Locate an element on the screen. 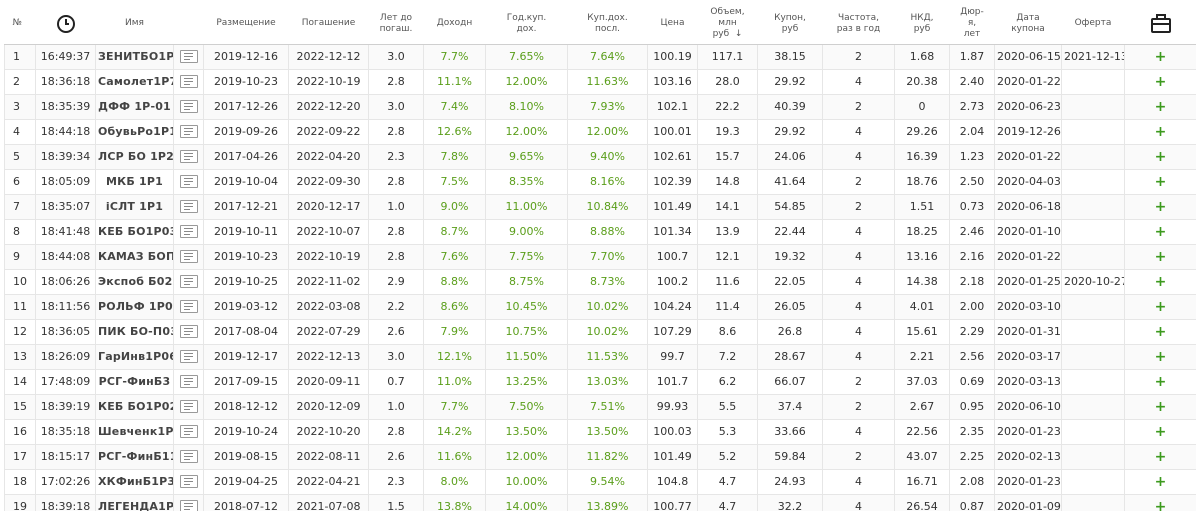 The image size is (1200, 511). col-header-name: Имя is located at coordinates (134, 24).